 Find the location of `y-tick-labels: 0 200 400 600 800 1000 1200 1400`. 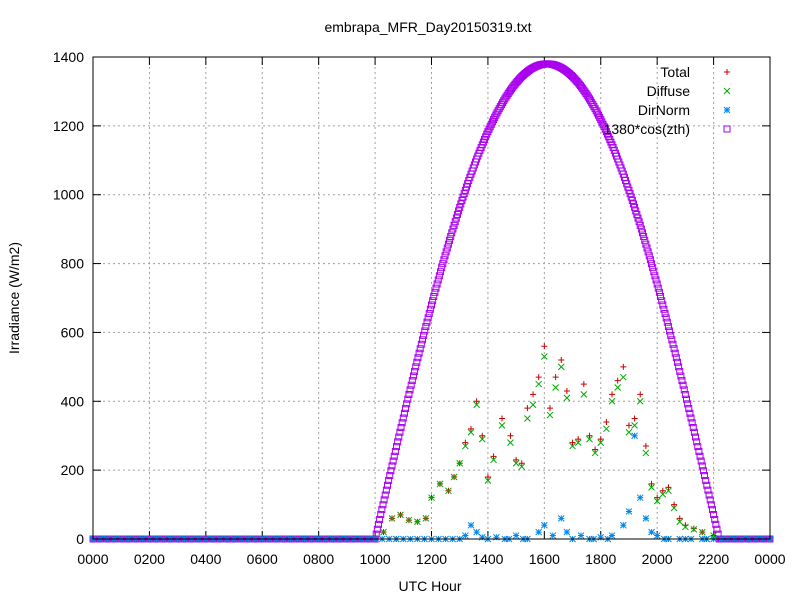

y-tick-labels: 0 200 400 600 800 1000 1200 1400 is located at coordinates (68, 298).